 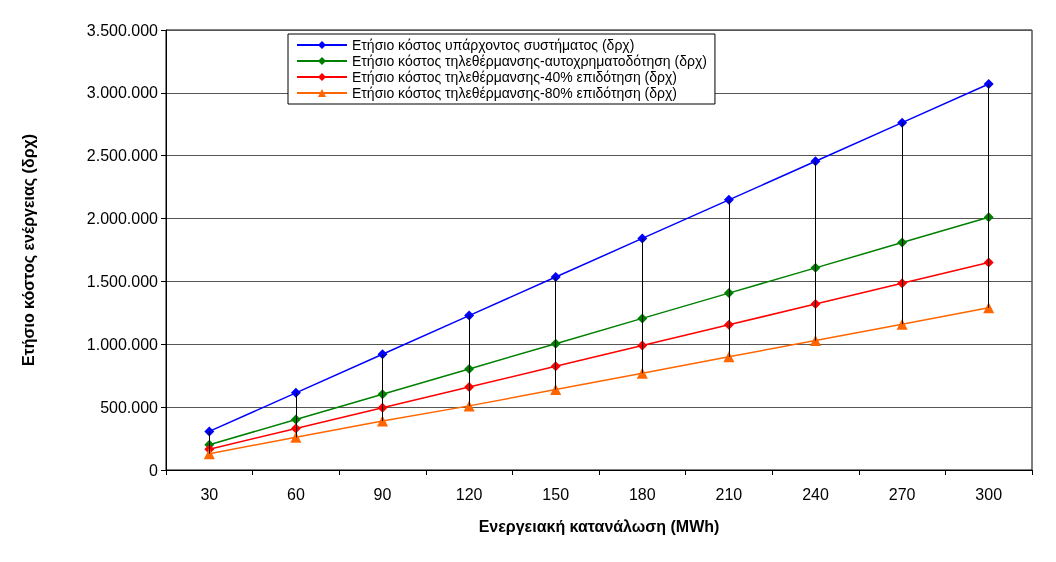 What do you see at coordinates (902, 494) in the screenshot?
I see `x-tick-label: 270` at bounding box center [902, 494].